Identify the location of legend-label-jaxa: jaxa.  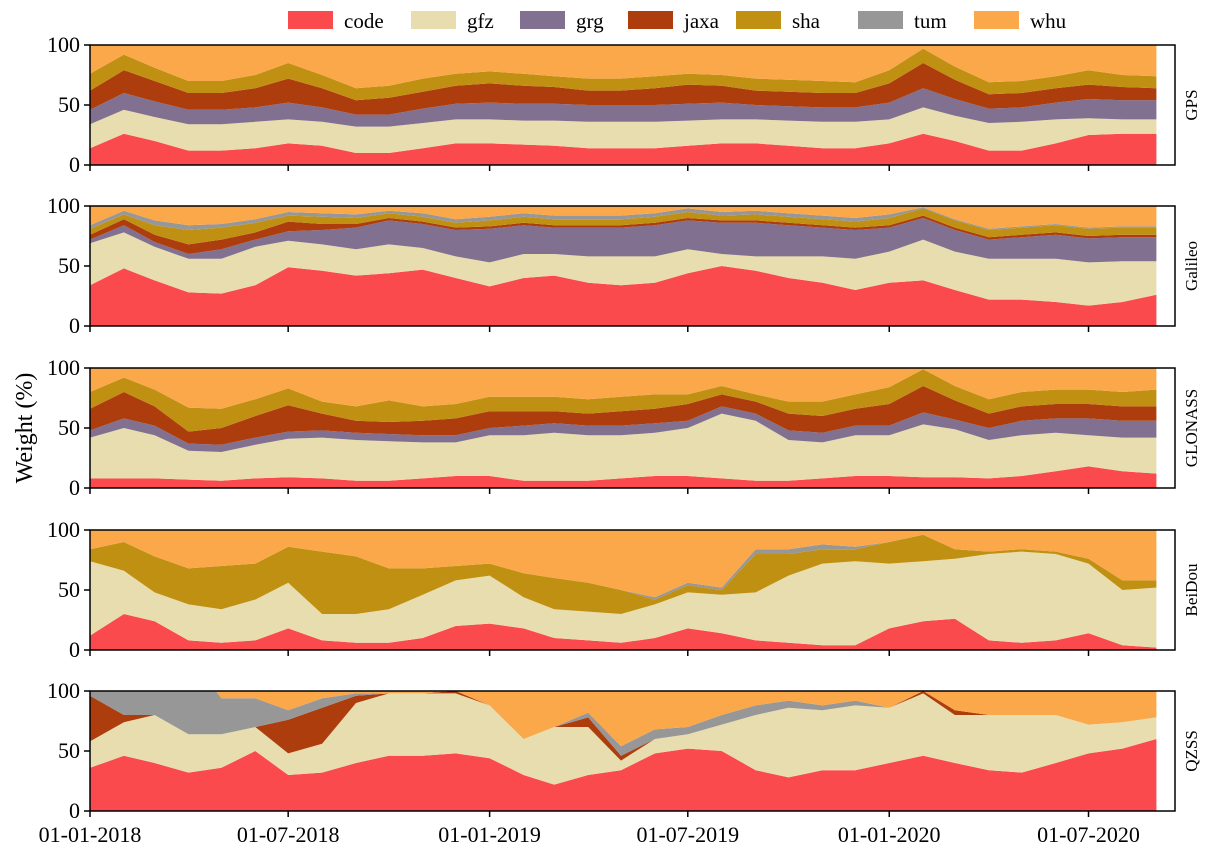
(701, 21).